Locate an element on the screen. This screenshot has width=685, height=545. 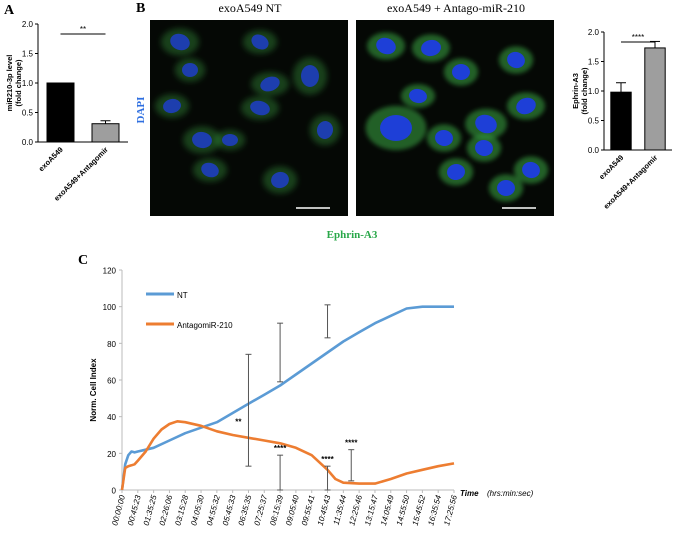
x-tick-label: 08:15:39 is located at coordinates (276, 510).